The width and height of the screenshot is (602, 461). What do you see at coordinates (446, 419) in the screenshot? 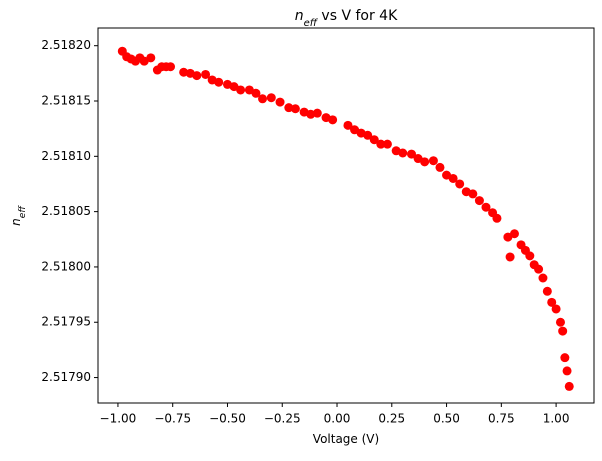
I see `x-tick-label: 0.50` at bounding box center [446, 419].